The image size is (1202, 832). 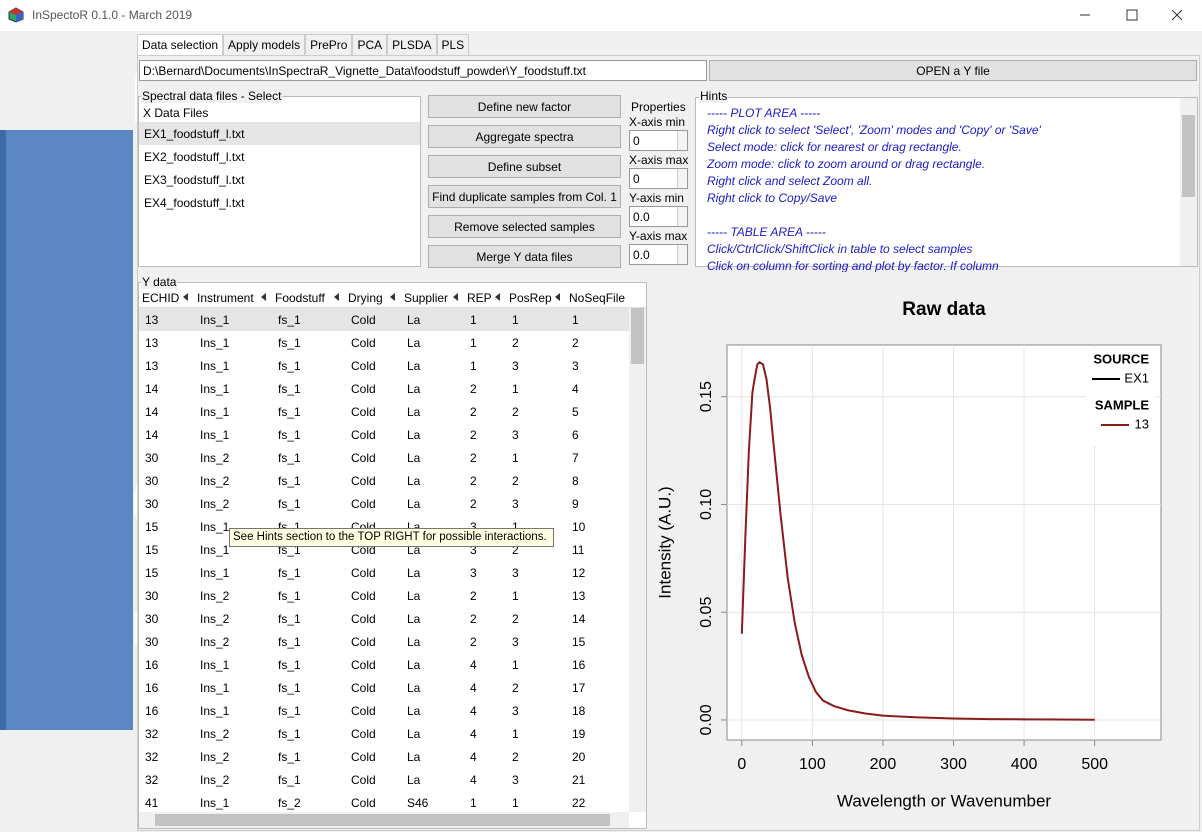 What do you see at coordinates (579, 711) in the screenshot?
I see `table-cell: 18` at bounding box center [579, 711].